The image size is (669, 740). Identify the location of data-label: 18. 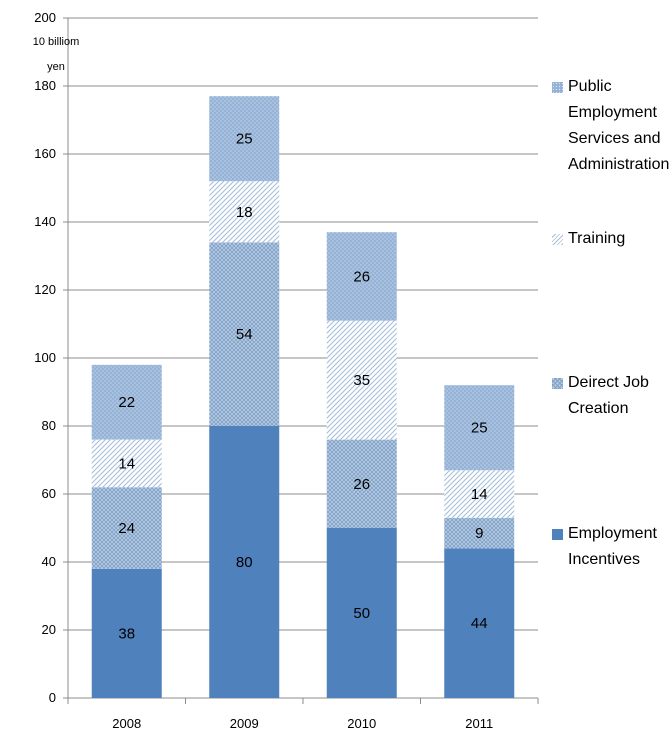
(244, 212).